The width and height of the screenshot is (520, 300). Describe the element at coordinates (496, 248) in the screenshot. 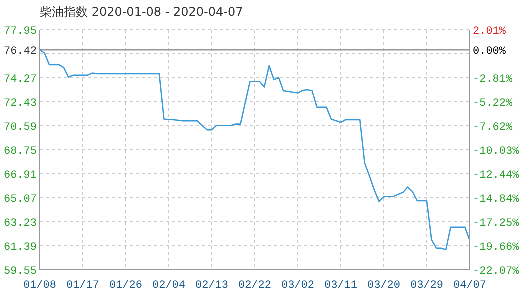

I see `y2-tick-label: -19.66%` at that location.